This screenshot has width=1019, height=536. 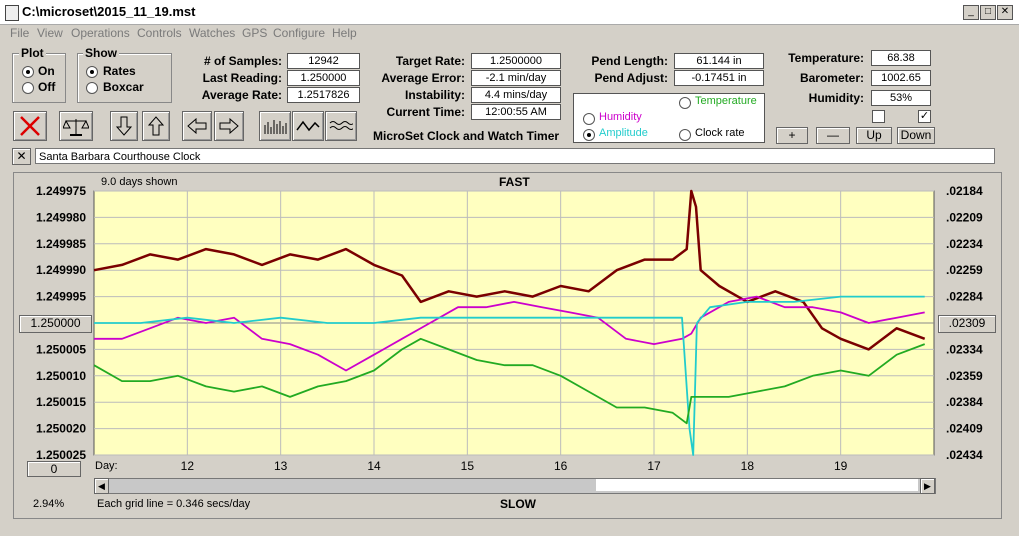 I want to click on current-time-value: 12:00:55 AM, so click(x=516, y=112).